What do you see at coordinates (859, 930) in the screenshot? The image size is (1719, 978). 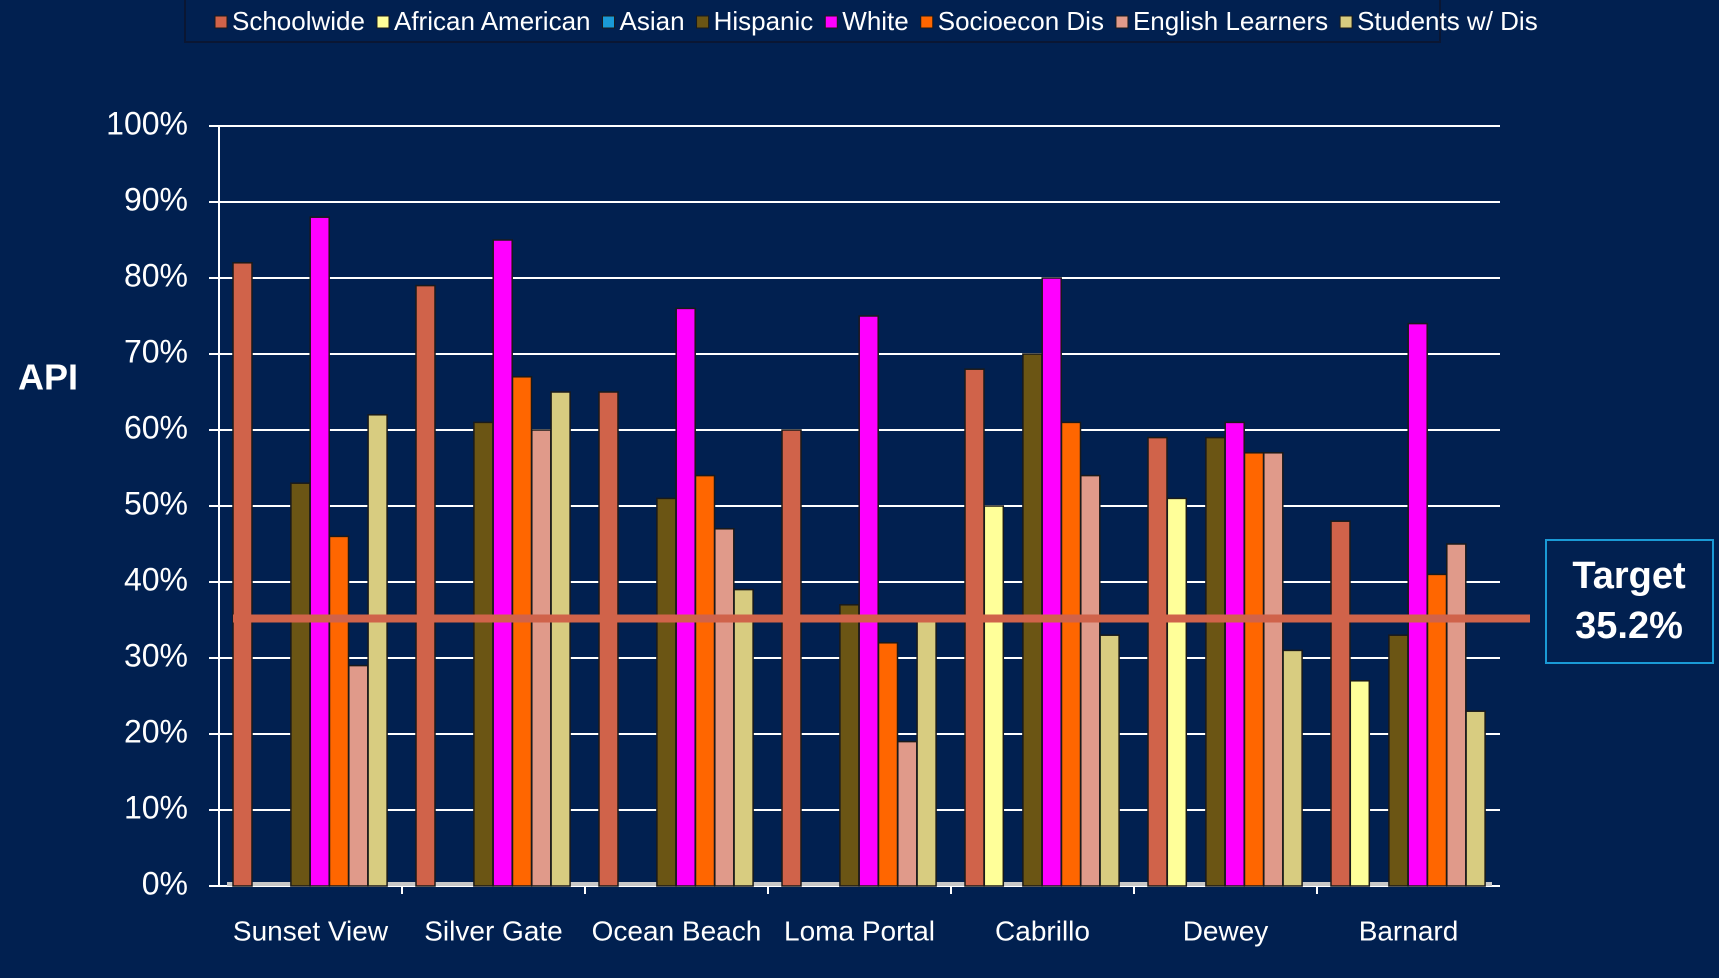 I see `x-tick-label: Loma Portal` at bounding box center [859, 930].